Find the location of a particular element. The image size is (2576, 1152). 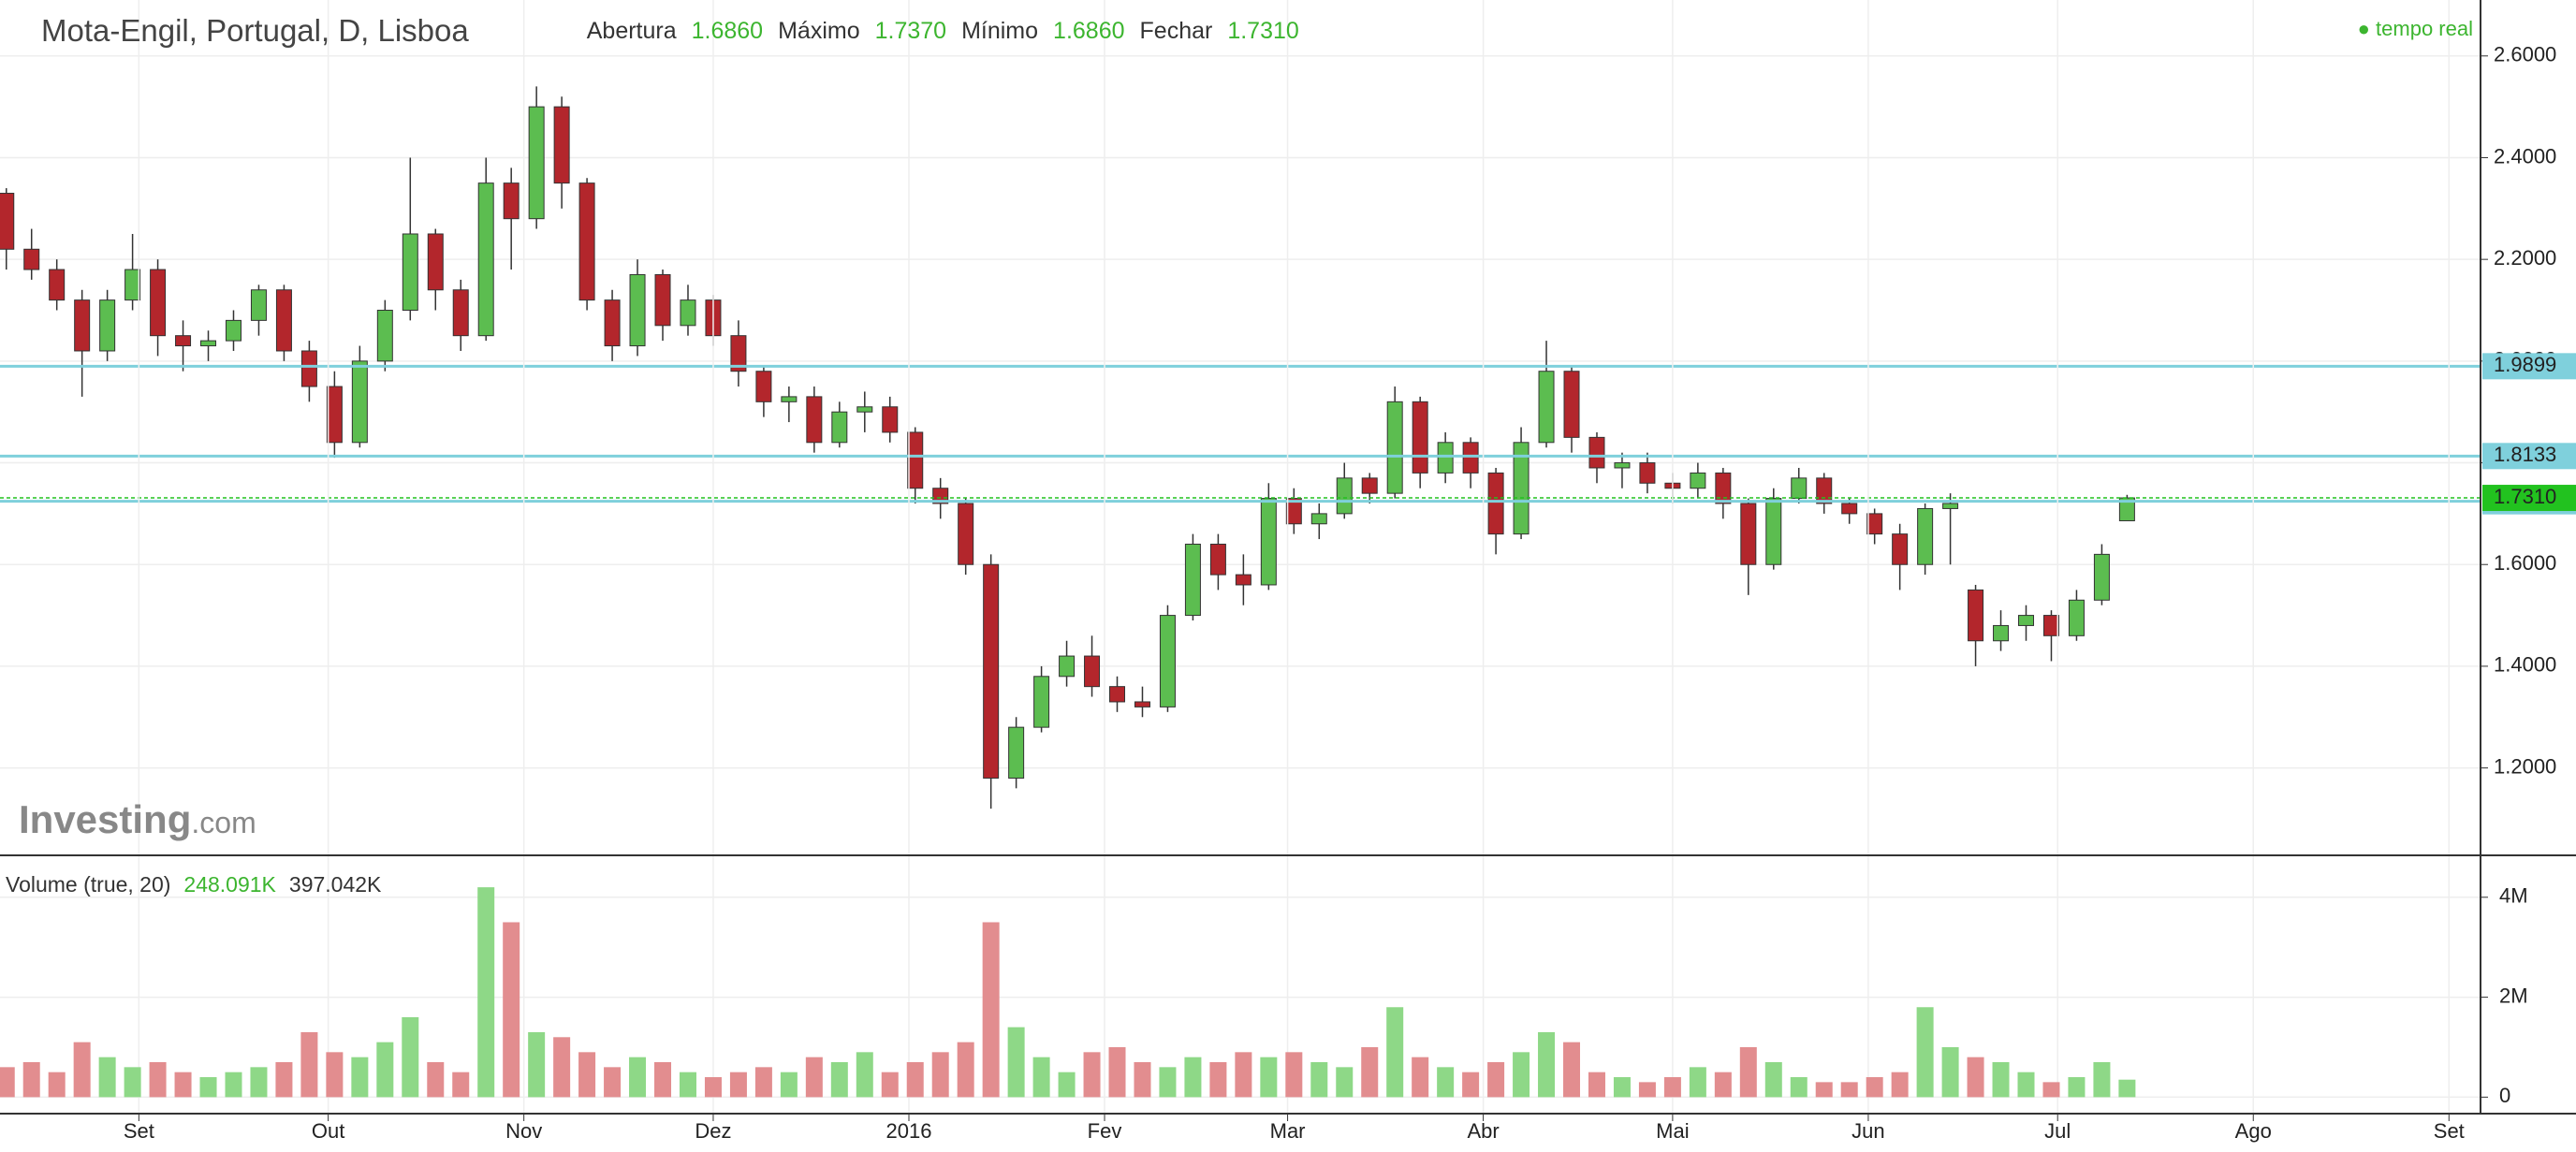

y-tick-label: 1.4000 is located at coordinates (2525, 665).